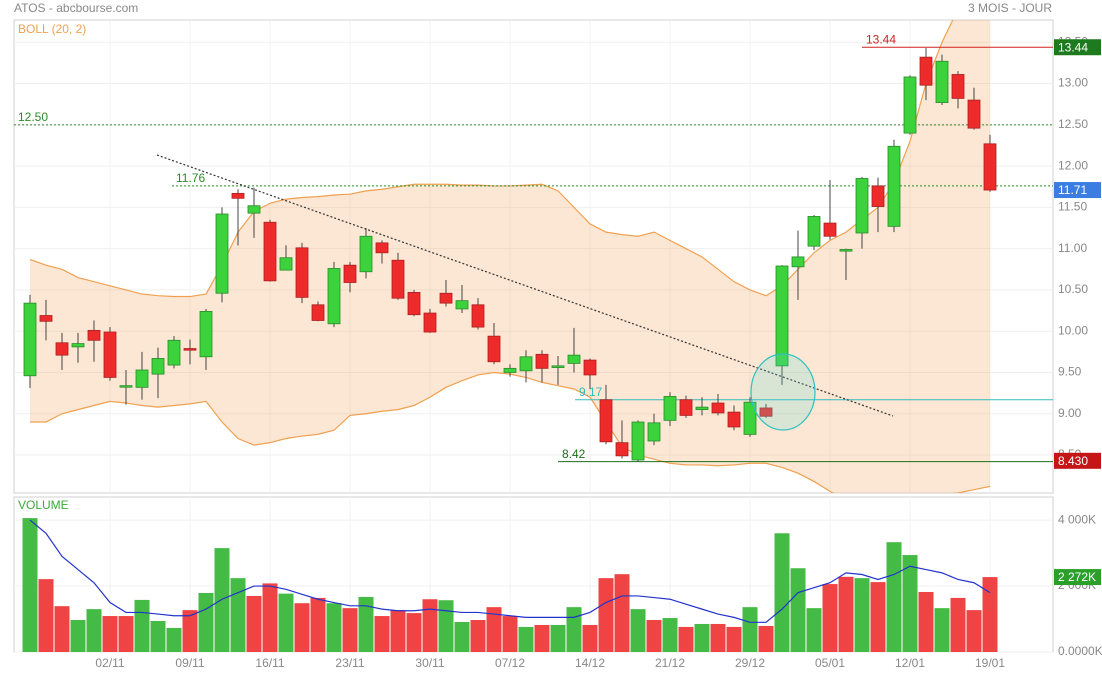 Image resolution: width=1102 pixels, height=677 pixels. Describe the element at coordinates (190, 178) in the screenshot. I see `level-label: 11.76` at that location.